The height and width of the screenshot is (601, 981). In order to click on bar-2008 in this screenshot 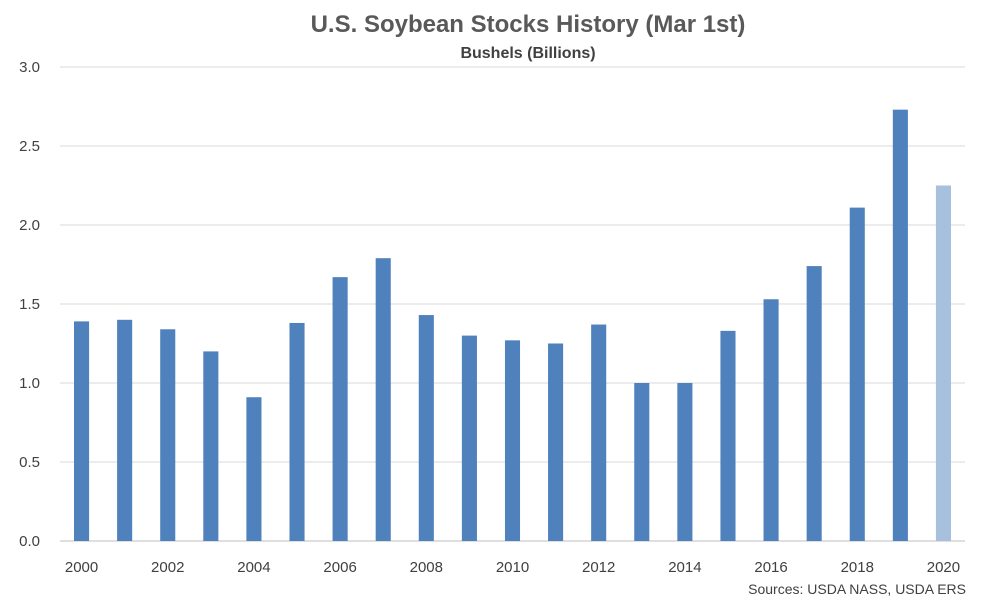, I will do `click(426, 428)`.